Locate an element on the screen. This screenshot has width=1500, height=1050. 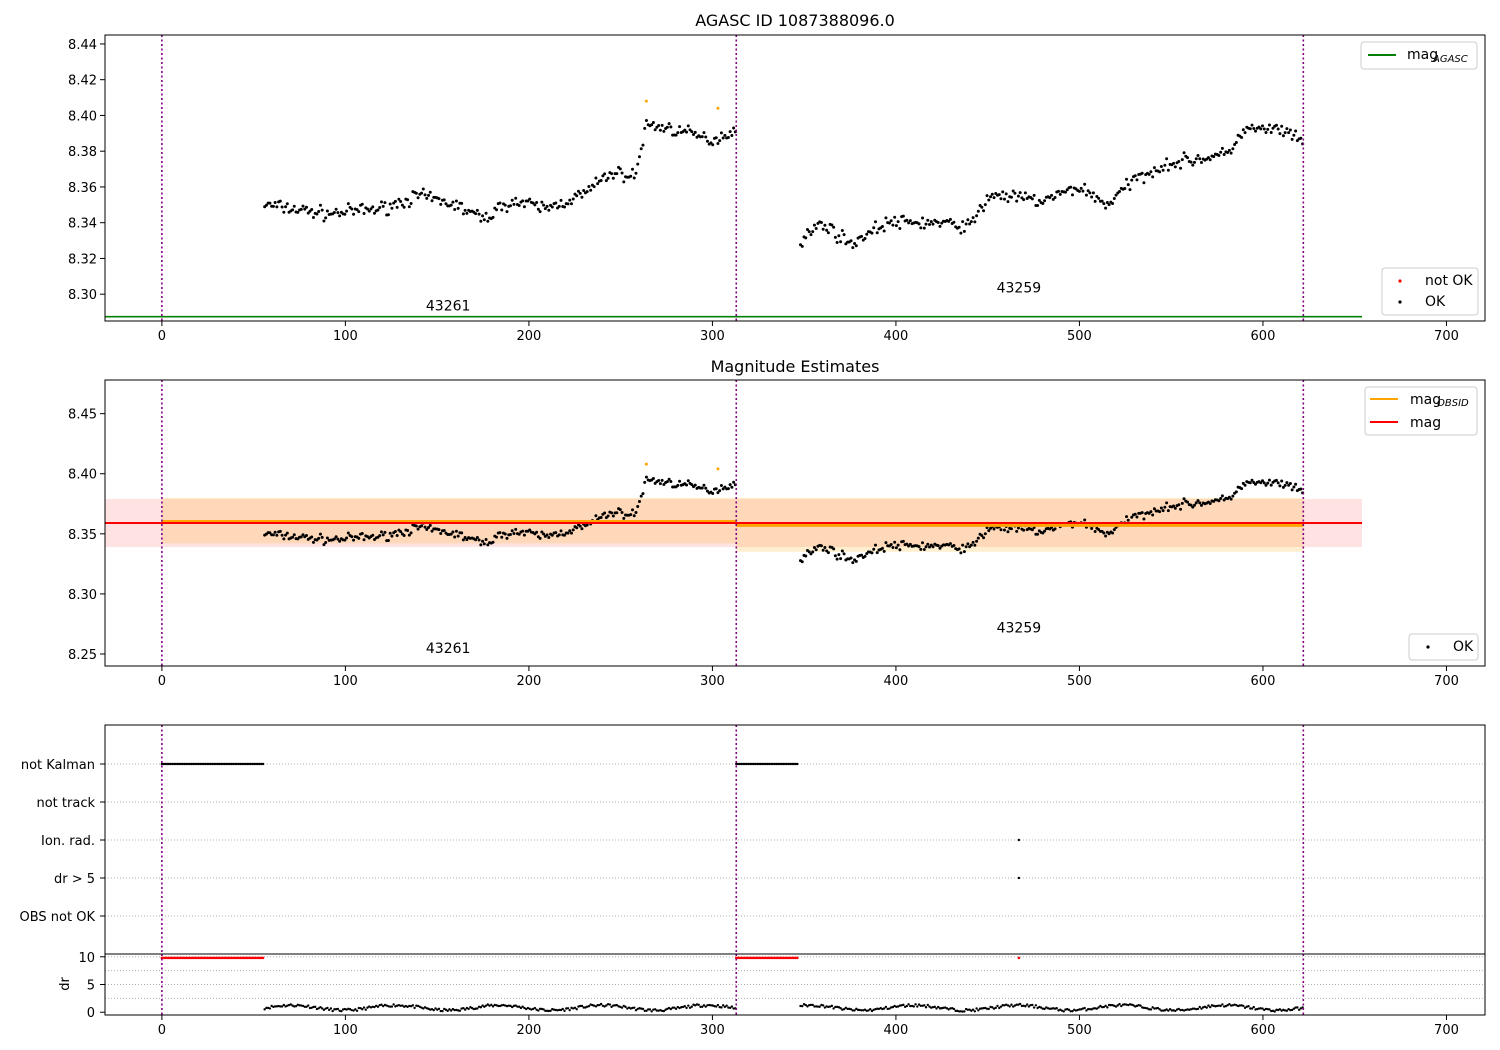
obsid-label-43261: 43261 is located at coordinates (448, 649).